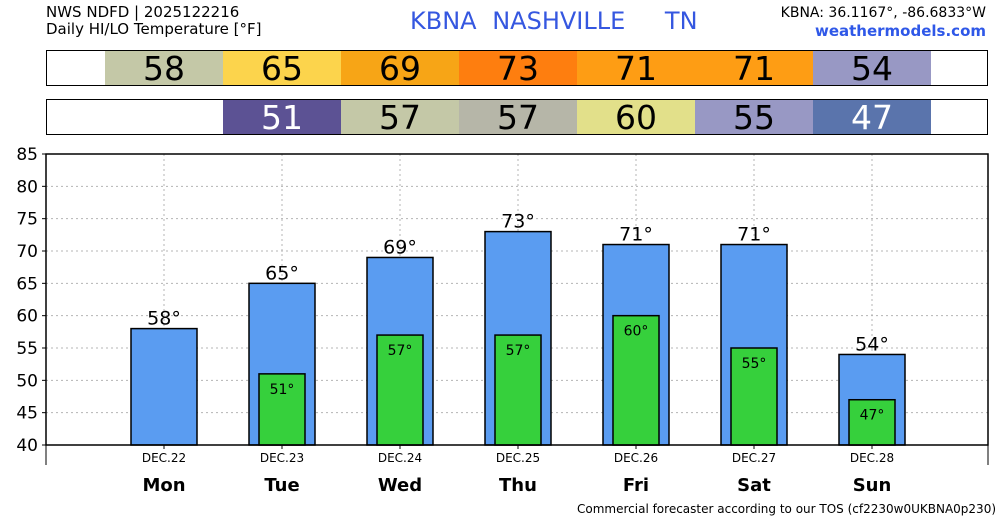  I want to click on hi-label: 73°, so click(518, 222).